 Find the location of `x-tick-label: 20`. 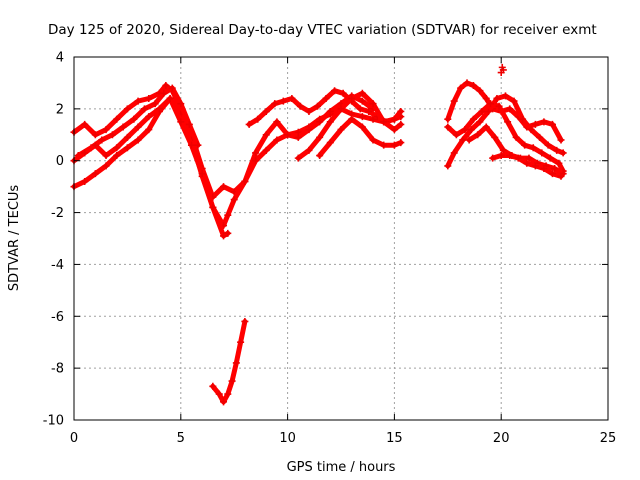

x-tick-label: 20 is located at coordinates (501, 438).